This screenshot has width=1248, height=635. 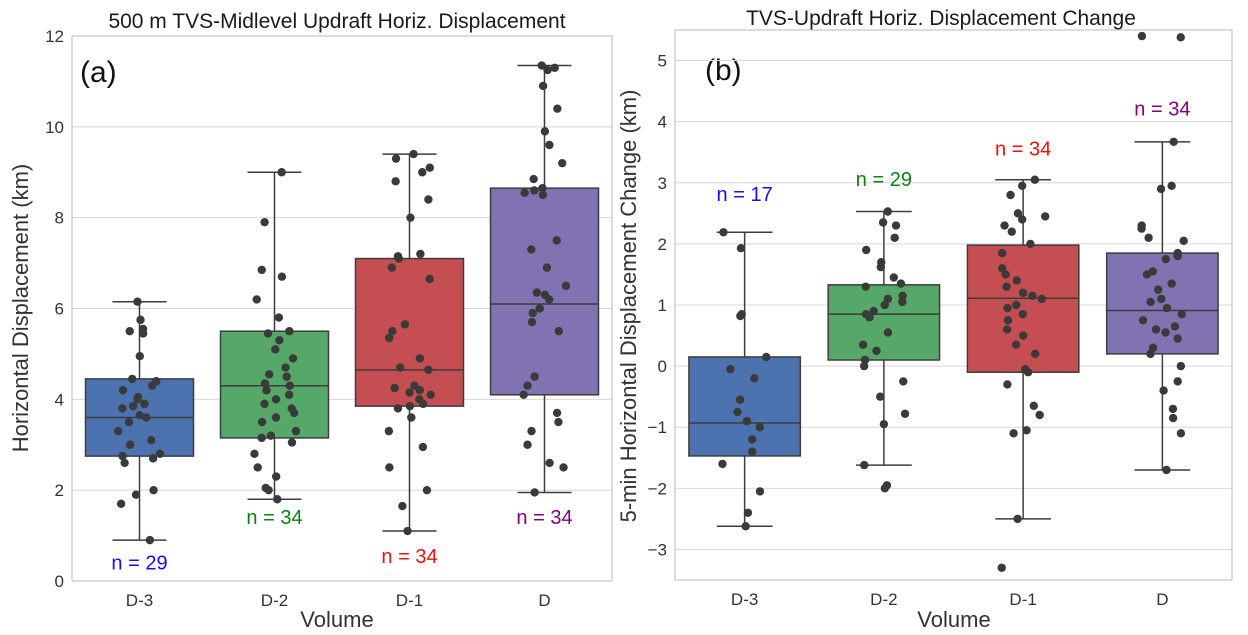 What do you see at coordinates (336, 619) in the screenshot?
I see `x-axis-label: Volume` at bounding box center [336, 619].